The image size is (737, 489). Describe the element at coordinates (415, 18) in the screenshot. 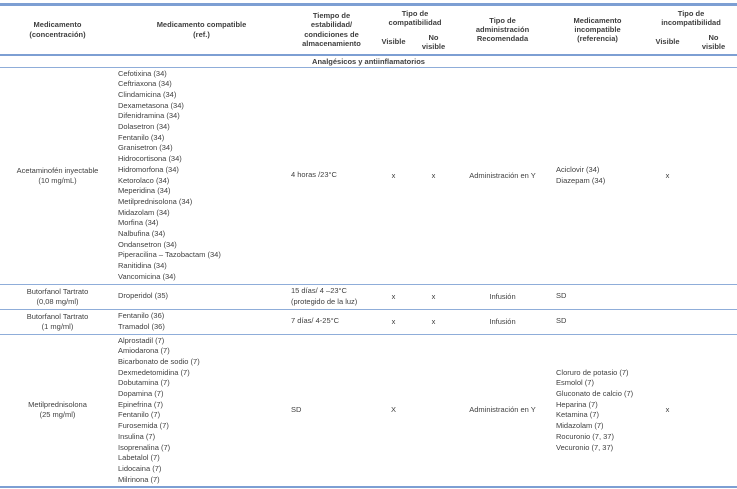

I see `header-tipo-compatibilidad: Tipo de compatibilidad` at that location.